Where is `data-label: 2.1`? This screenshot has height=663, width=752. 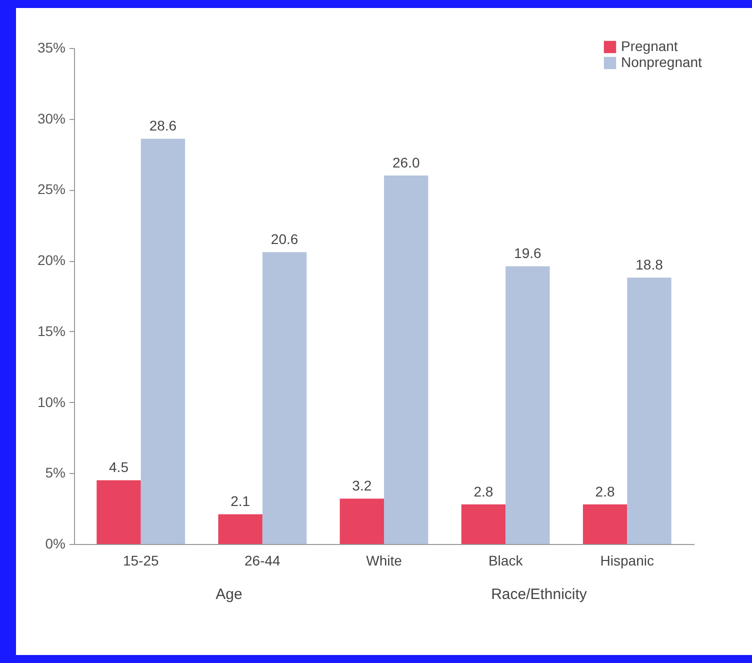
data-label: 2.1 is located at coordinates (240, 501).